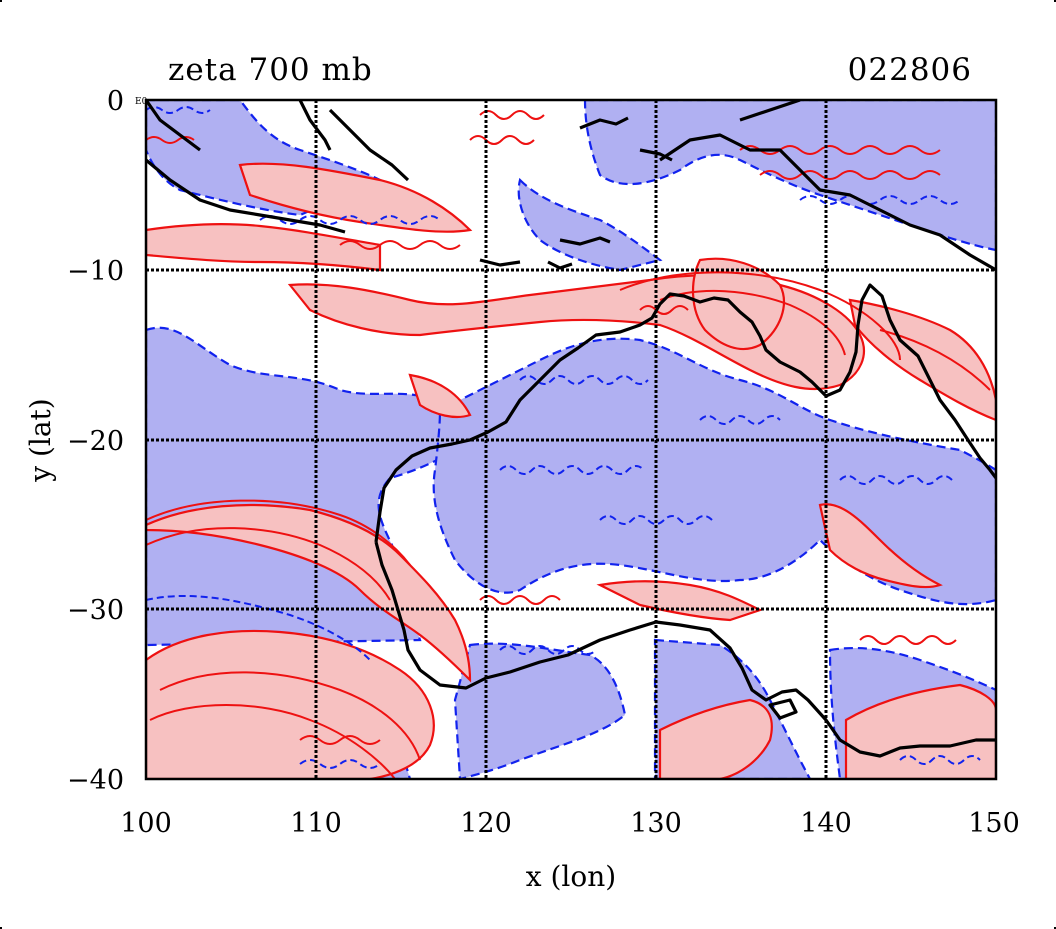 The height and width of the screenshot is (929, 1056). I want to click on x-tick-label: 150, so click(994, 823).